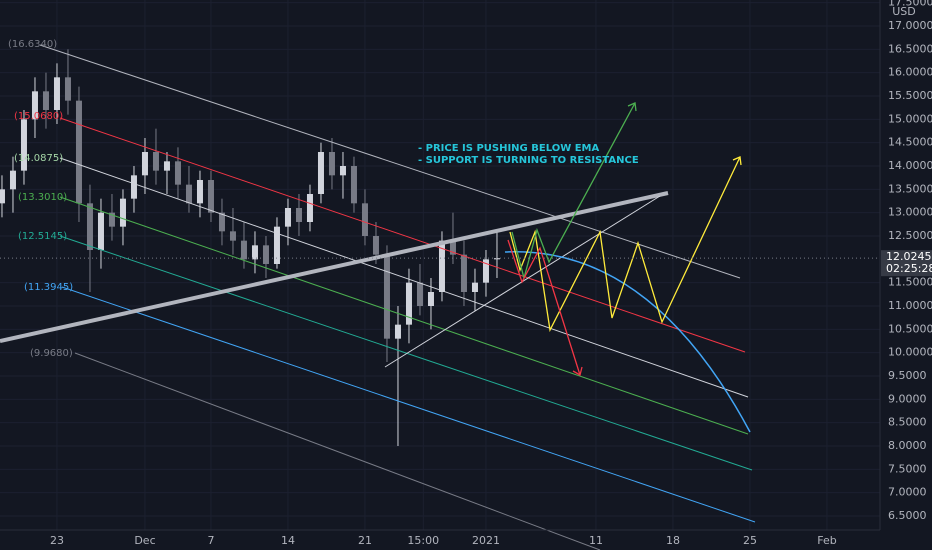  I want to click on level-label: (13.3010), so click(42, 197).